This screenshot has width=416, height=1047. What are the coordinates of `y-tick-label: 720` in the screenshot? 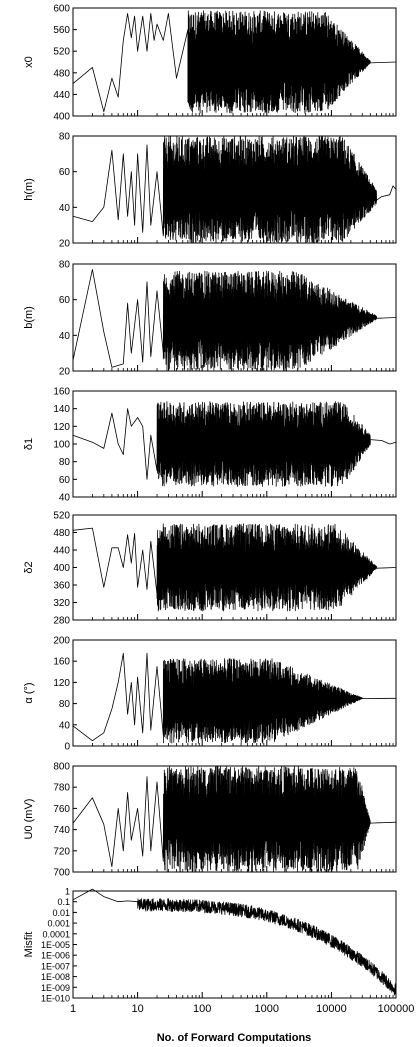 It's located at (61, 851).